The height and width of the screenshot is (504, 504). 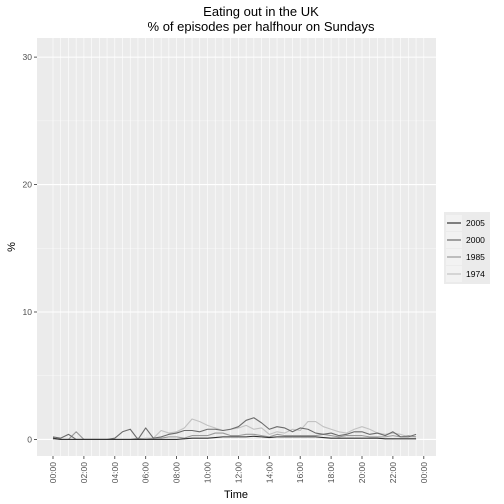 I want to click on series-line-2000, so click(x=234, y=428).